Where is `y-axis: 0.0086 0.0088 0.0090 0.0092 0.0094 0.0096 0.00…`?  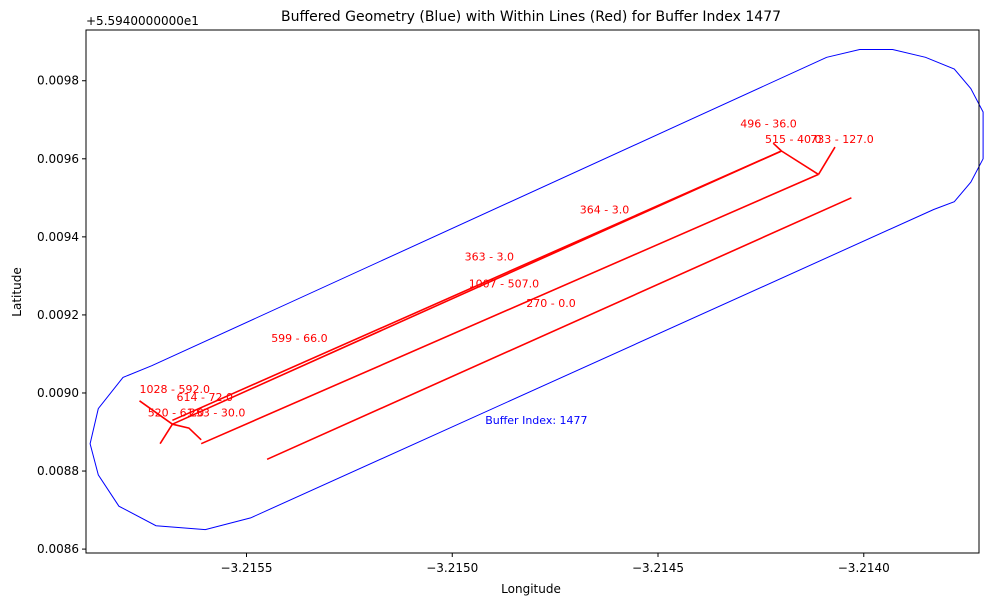 y-axis: 0.0086 0.0088 0.0090 0.0092 0.0094 0.0096 0.00… is located at coordinates (61, 315).